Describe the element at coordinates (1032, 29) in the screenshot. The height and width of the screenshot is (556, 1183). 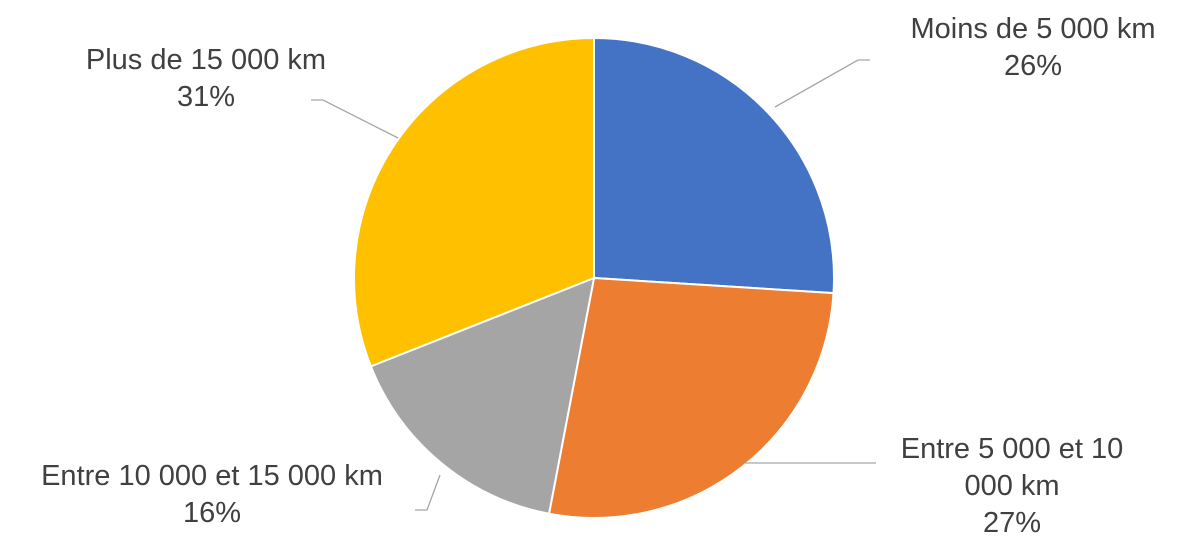
I see `slice-1-category-label: Moins de 5 000 km` at that location.